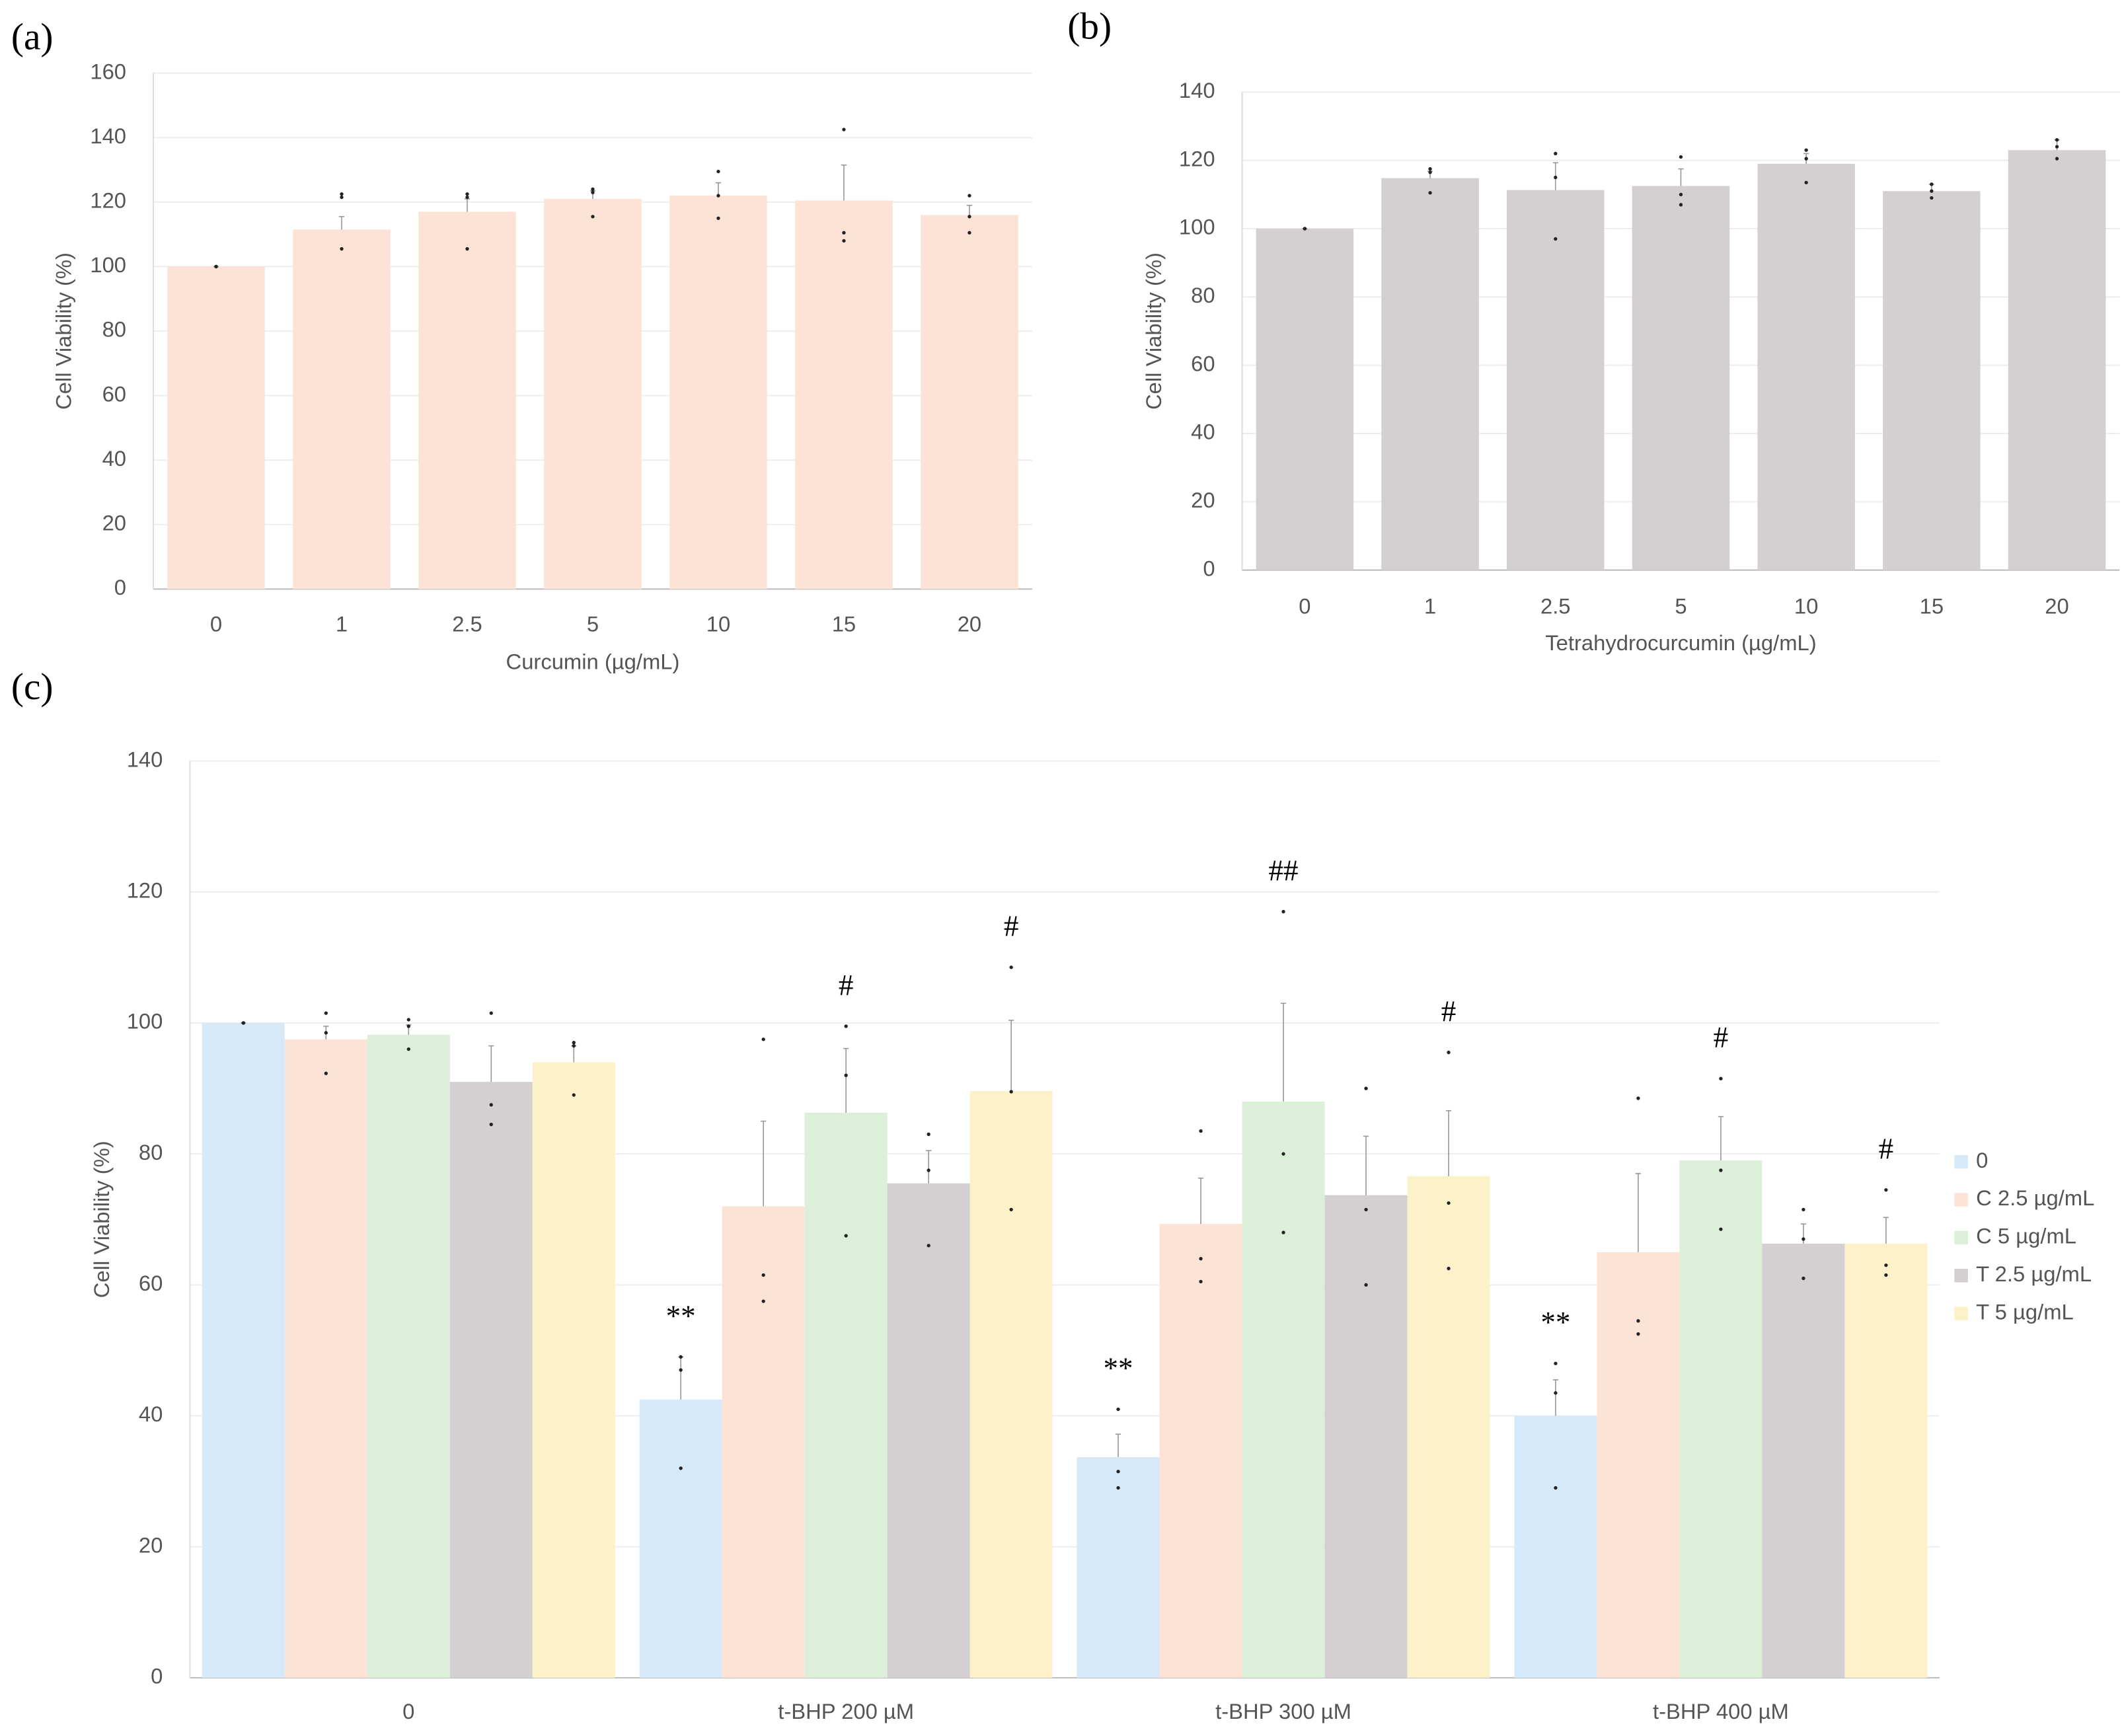 The image size is (2124, 1736). I want to click on x-tick-label: t-BHP 200 µM, so click(846, 1711).